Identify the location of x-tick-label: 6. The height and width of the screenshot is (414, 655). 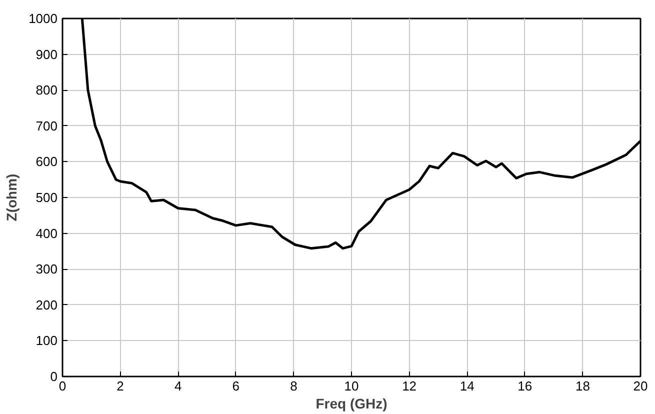
(236, 386).